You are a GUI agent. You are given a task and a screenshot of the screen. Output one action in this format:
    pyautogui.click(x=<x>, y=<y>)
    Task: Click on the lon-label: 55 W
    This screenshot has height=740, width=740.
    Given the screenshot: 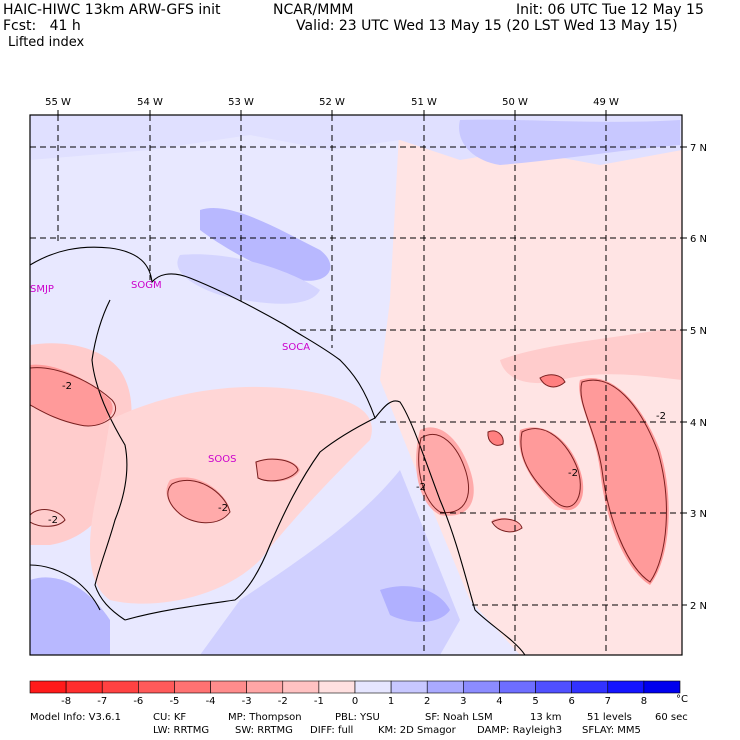 What is the action you would take?
    pyautogui.click(x=58, y=102)
    